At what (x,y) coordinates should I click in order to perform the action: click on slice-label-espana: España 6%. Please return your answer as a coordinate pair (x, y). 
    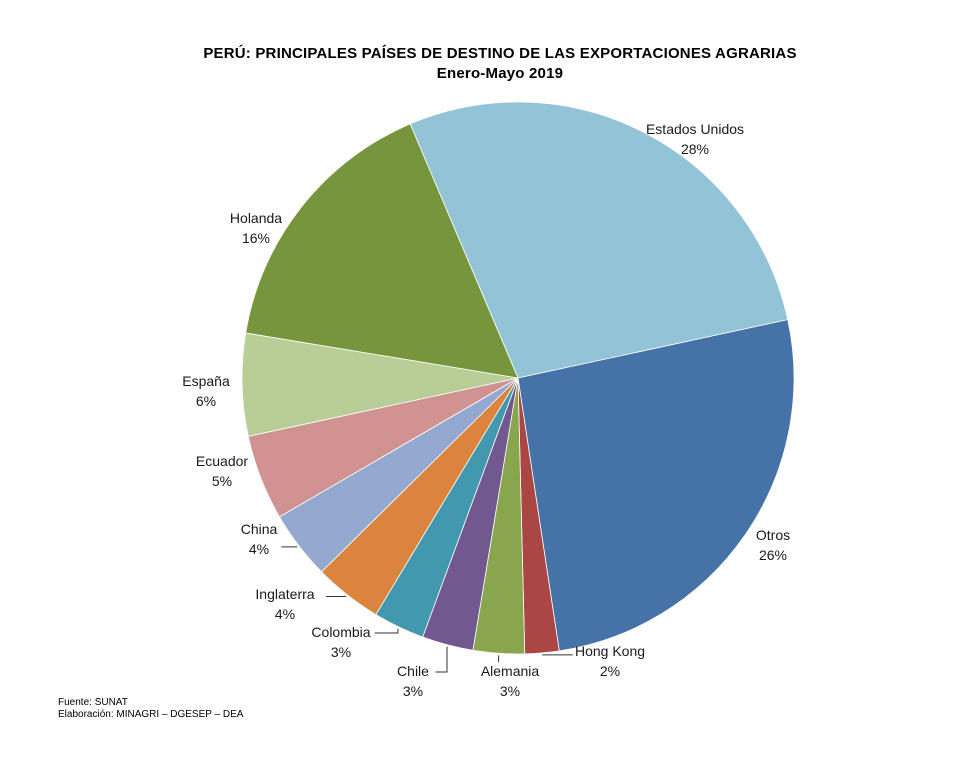
    Looking at the image, I should click on (206, 391).